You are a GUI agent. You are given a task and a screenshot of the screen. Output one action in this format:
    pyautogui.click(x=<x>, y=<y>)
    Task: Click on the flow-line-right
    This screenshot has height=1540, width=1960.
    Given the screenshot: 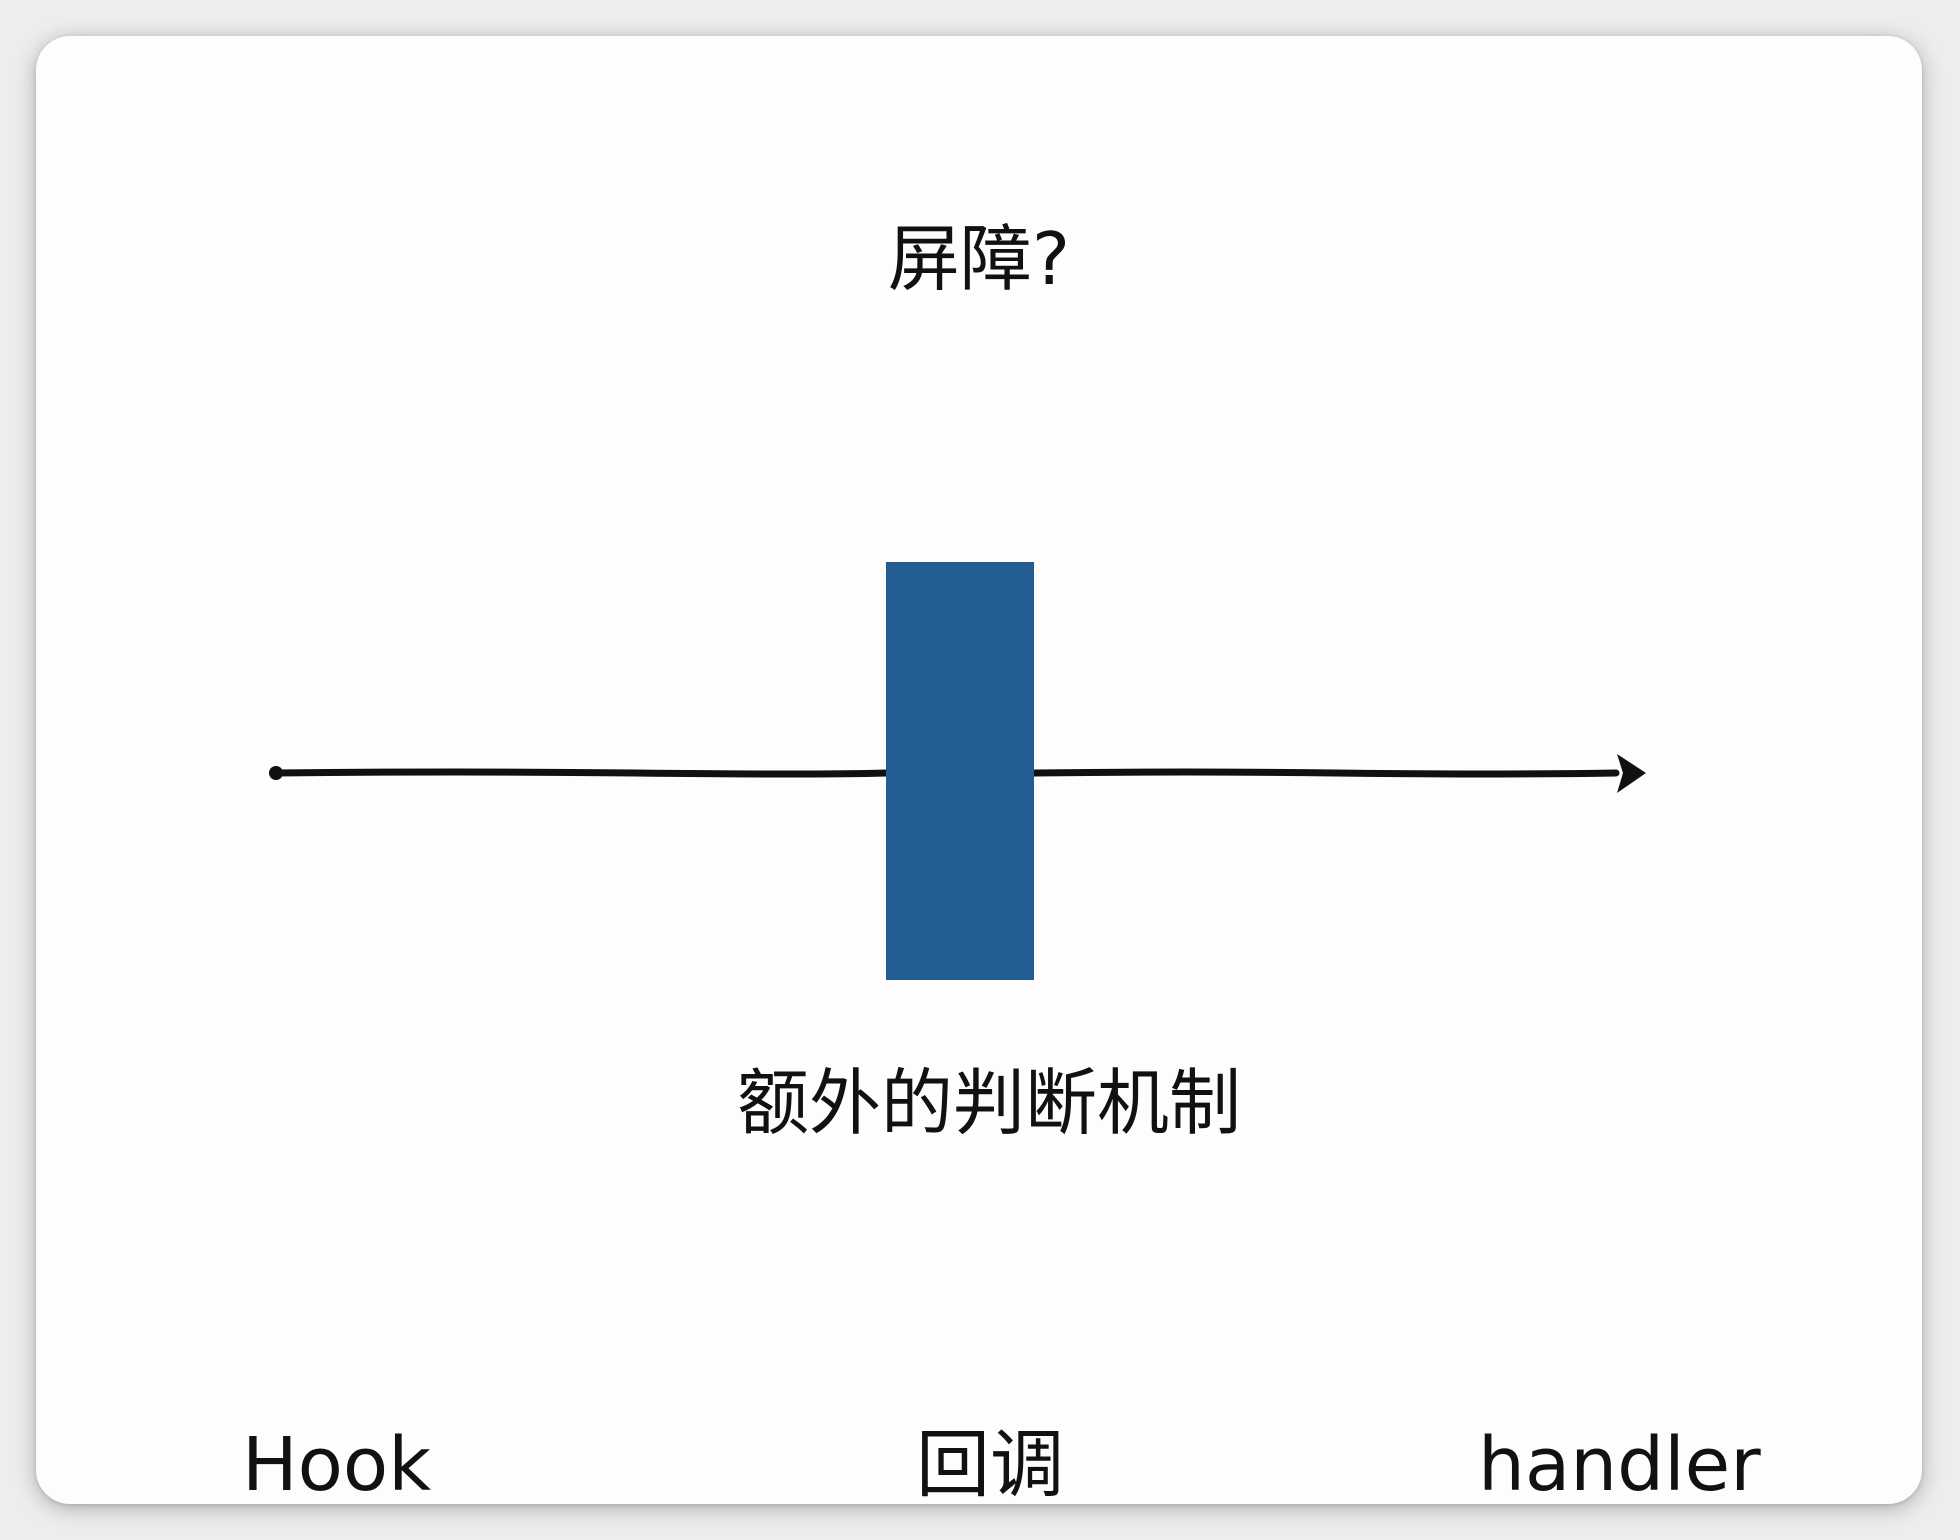 What is the action you would take?
    pyautogui.click(x=1325, y=773)
    